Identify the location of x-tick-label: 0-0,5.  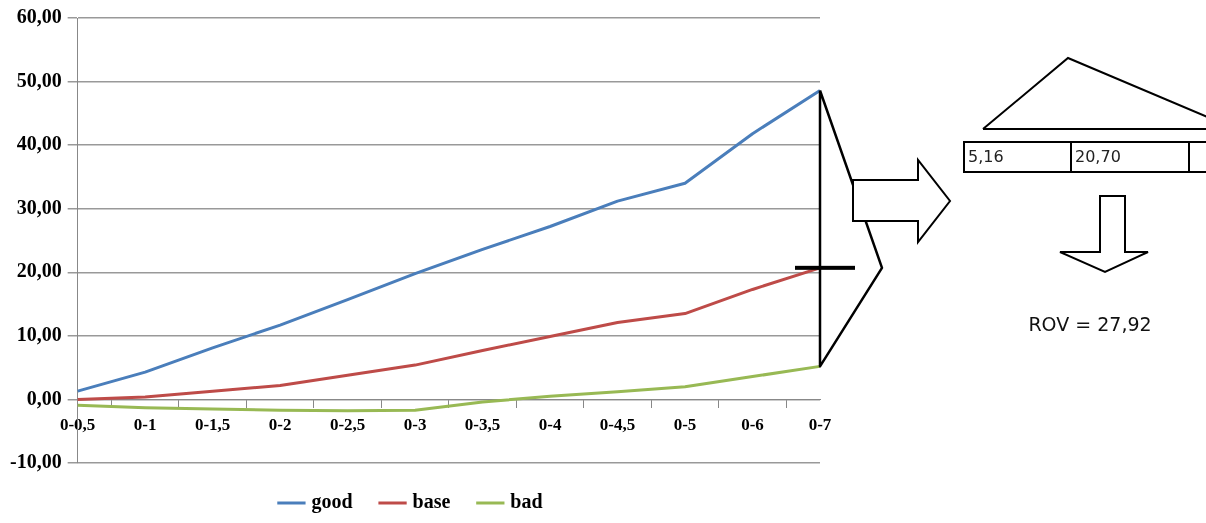
(77, 425).